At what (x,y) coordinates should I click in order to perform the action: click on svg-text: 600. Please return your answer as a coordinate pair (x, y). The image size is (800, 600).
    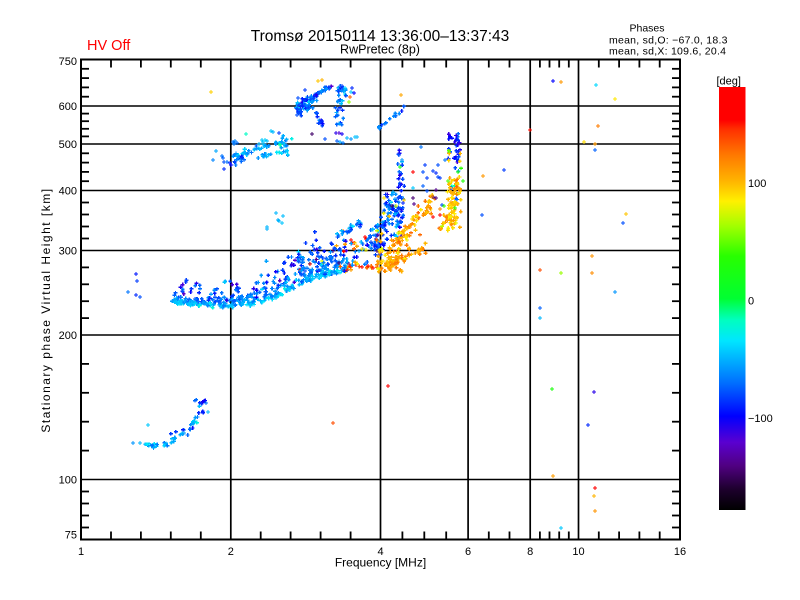
    Looking at the image, I should click on (68, 107).